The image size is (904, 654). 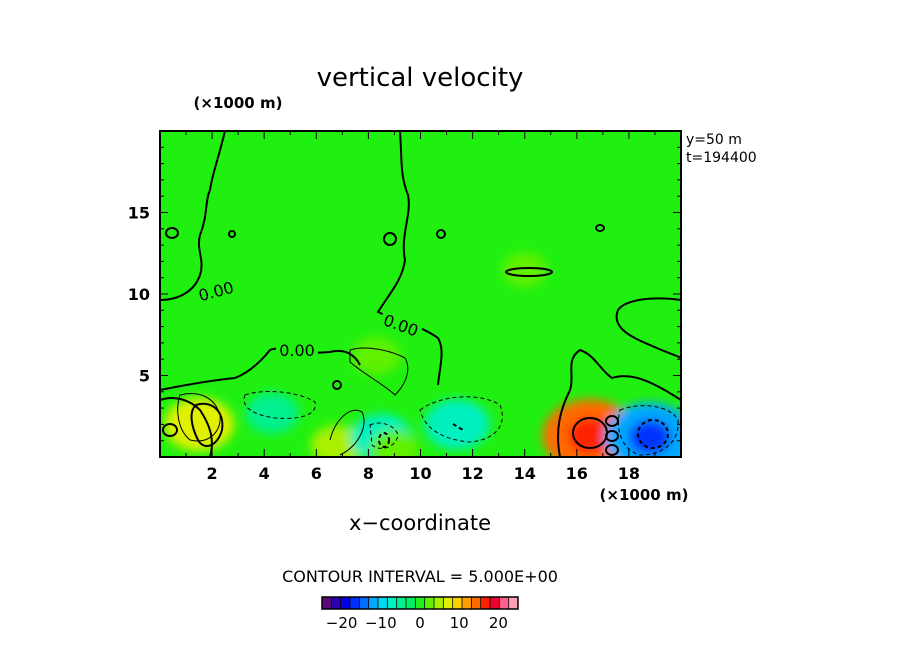 I want to click on contour-label: 0.00, so click(x=297, y=350).